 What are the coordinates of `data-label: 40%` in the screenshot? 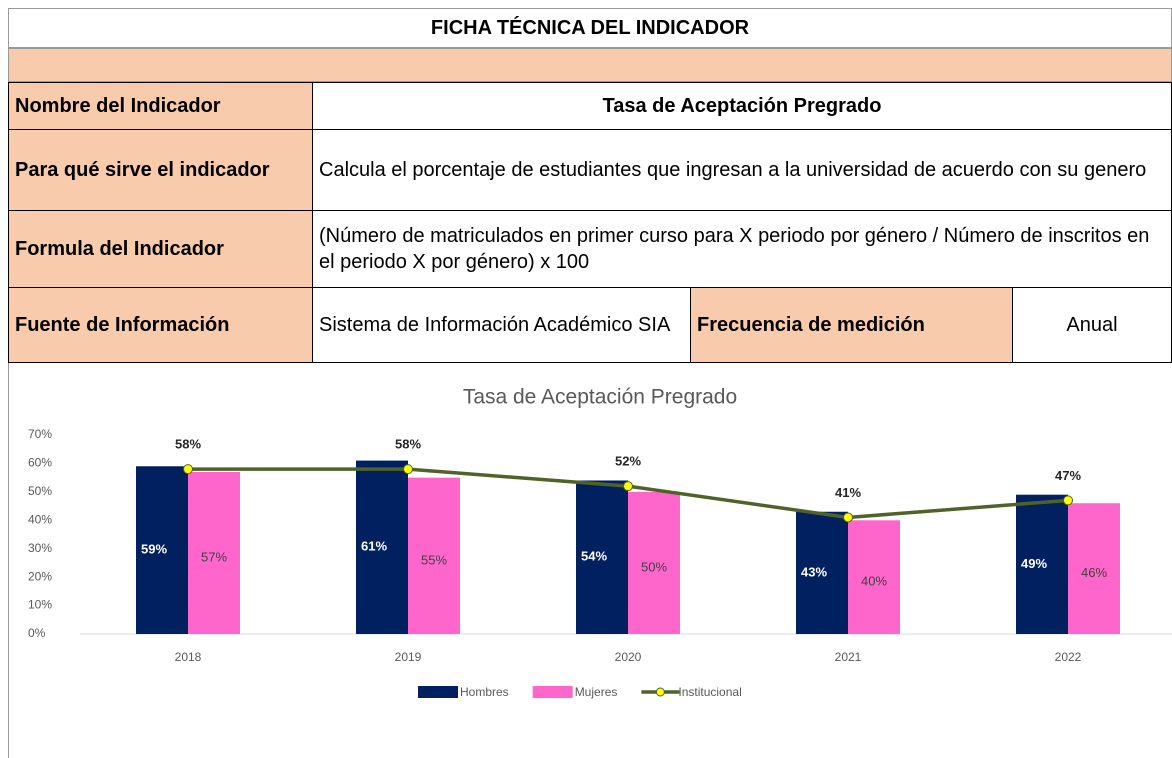 It's located at (874, 581).